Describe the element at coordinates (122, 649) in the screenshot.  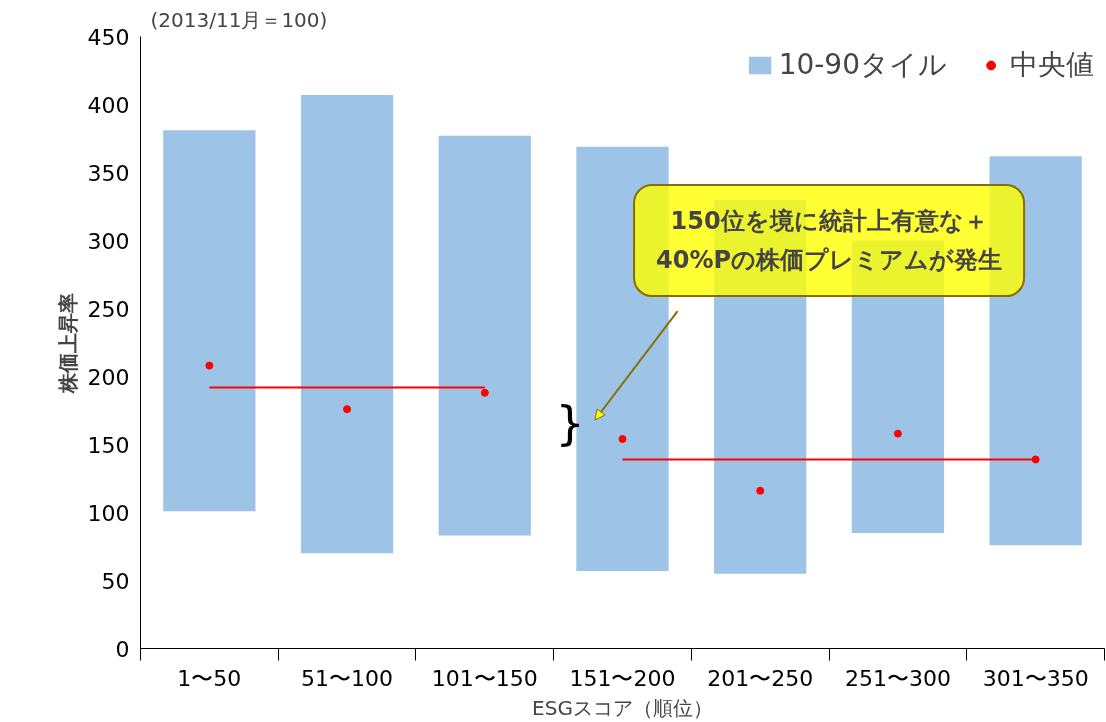
I see `y-tick-label: 0` at that location.